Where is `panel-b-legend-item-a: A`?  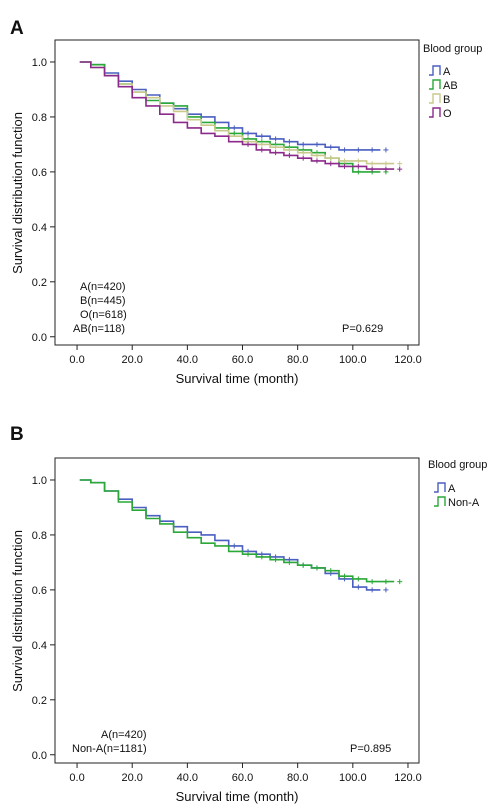
panel-b-legend-item-a: A is located at coordinates (445, 488).